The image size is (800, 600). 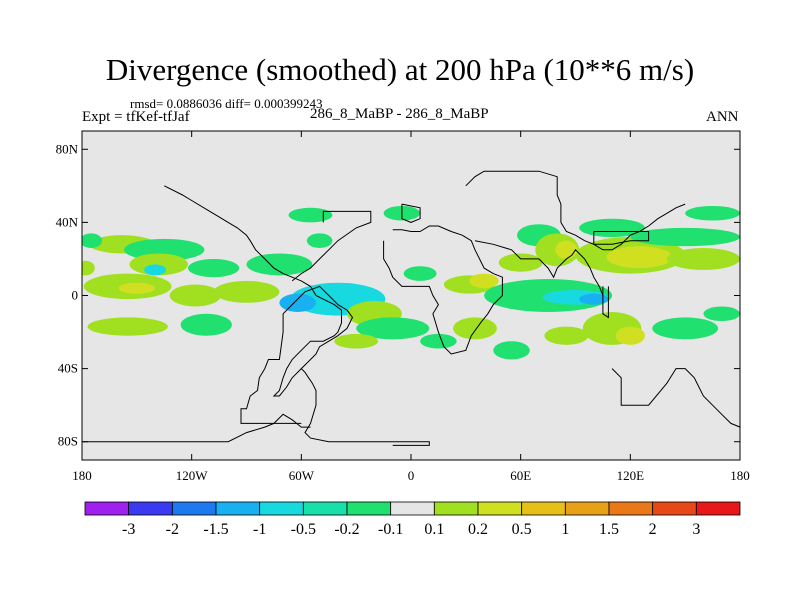 I want to click on colorbar-label: -3, so click(x=128, y=529).